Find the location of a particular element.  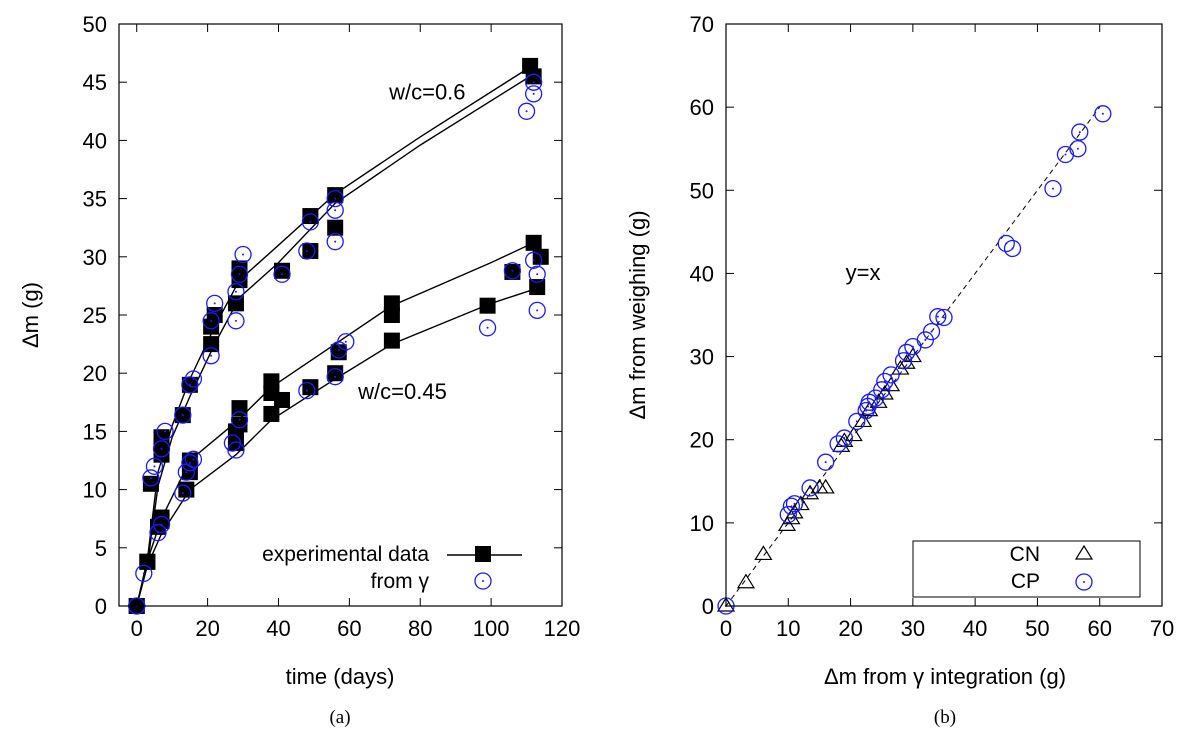

fit-line is located at coordinates (335, 447).